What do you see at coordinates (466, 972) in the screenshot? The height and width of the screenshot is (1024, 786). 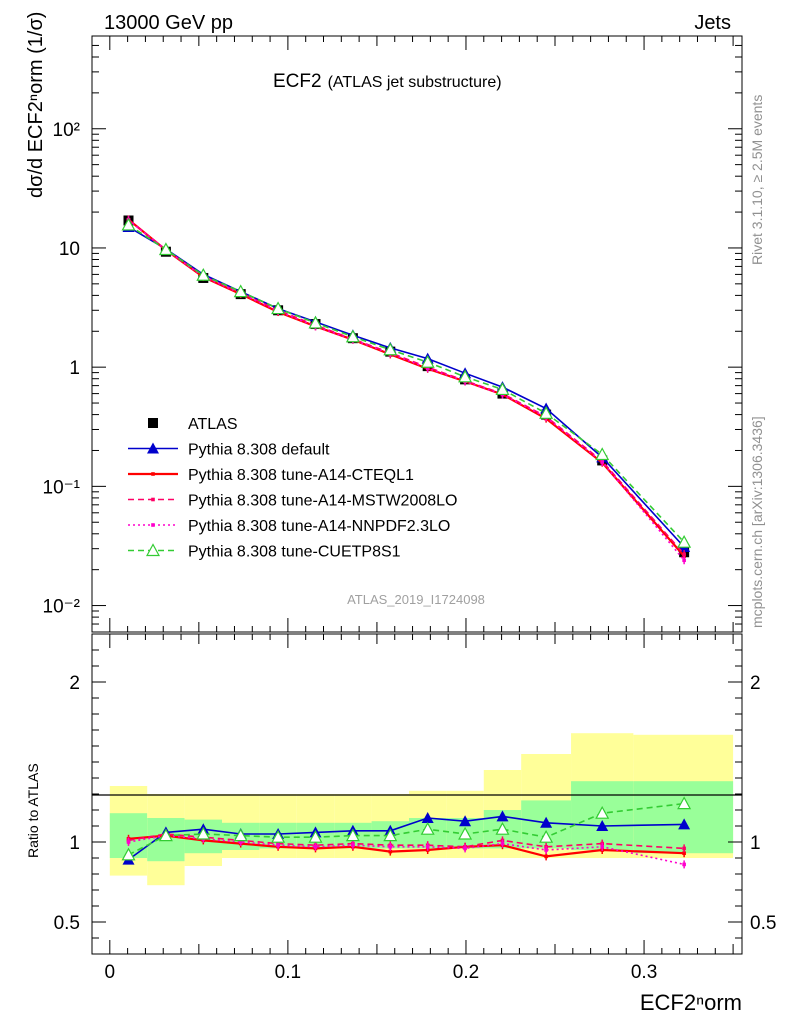 I see `x-tick-label: 0.2` at bounding box center [466, 972].